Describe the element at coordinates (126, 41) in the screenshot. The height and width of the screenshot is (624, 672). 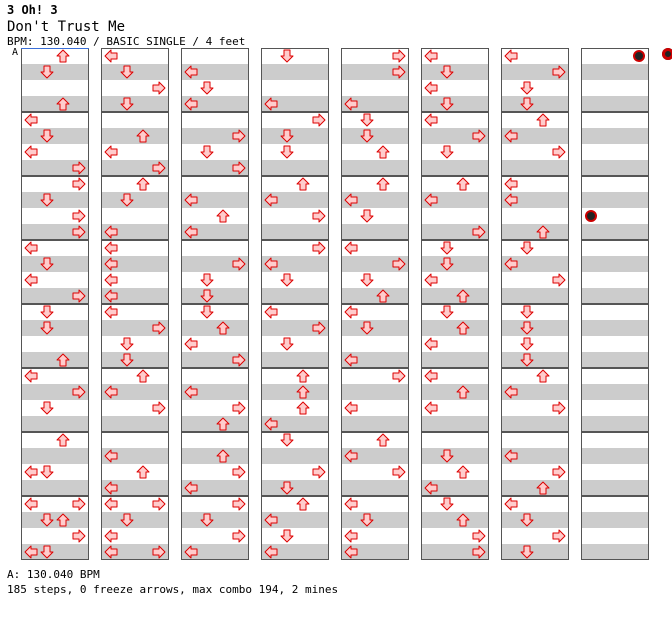
I see `chart-info: BPM: 130.040 / BASIC SINGLE / 4 feet` at that location.